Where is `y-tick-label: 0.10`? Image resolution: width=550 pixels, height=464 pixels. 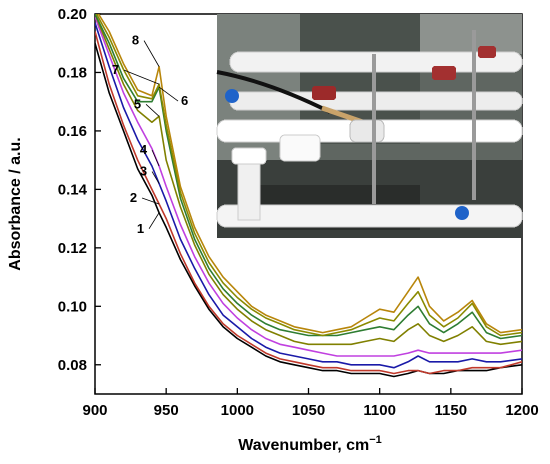 y-tick-label: 0.10 is located at coordinates (72, 306).